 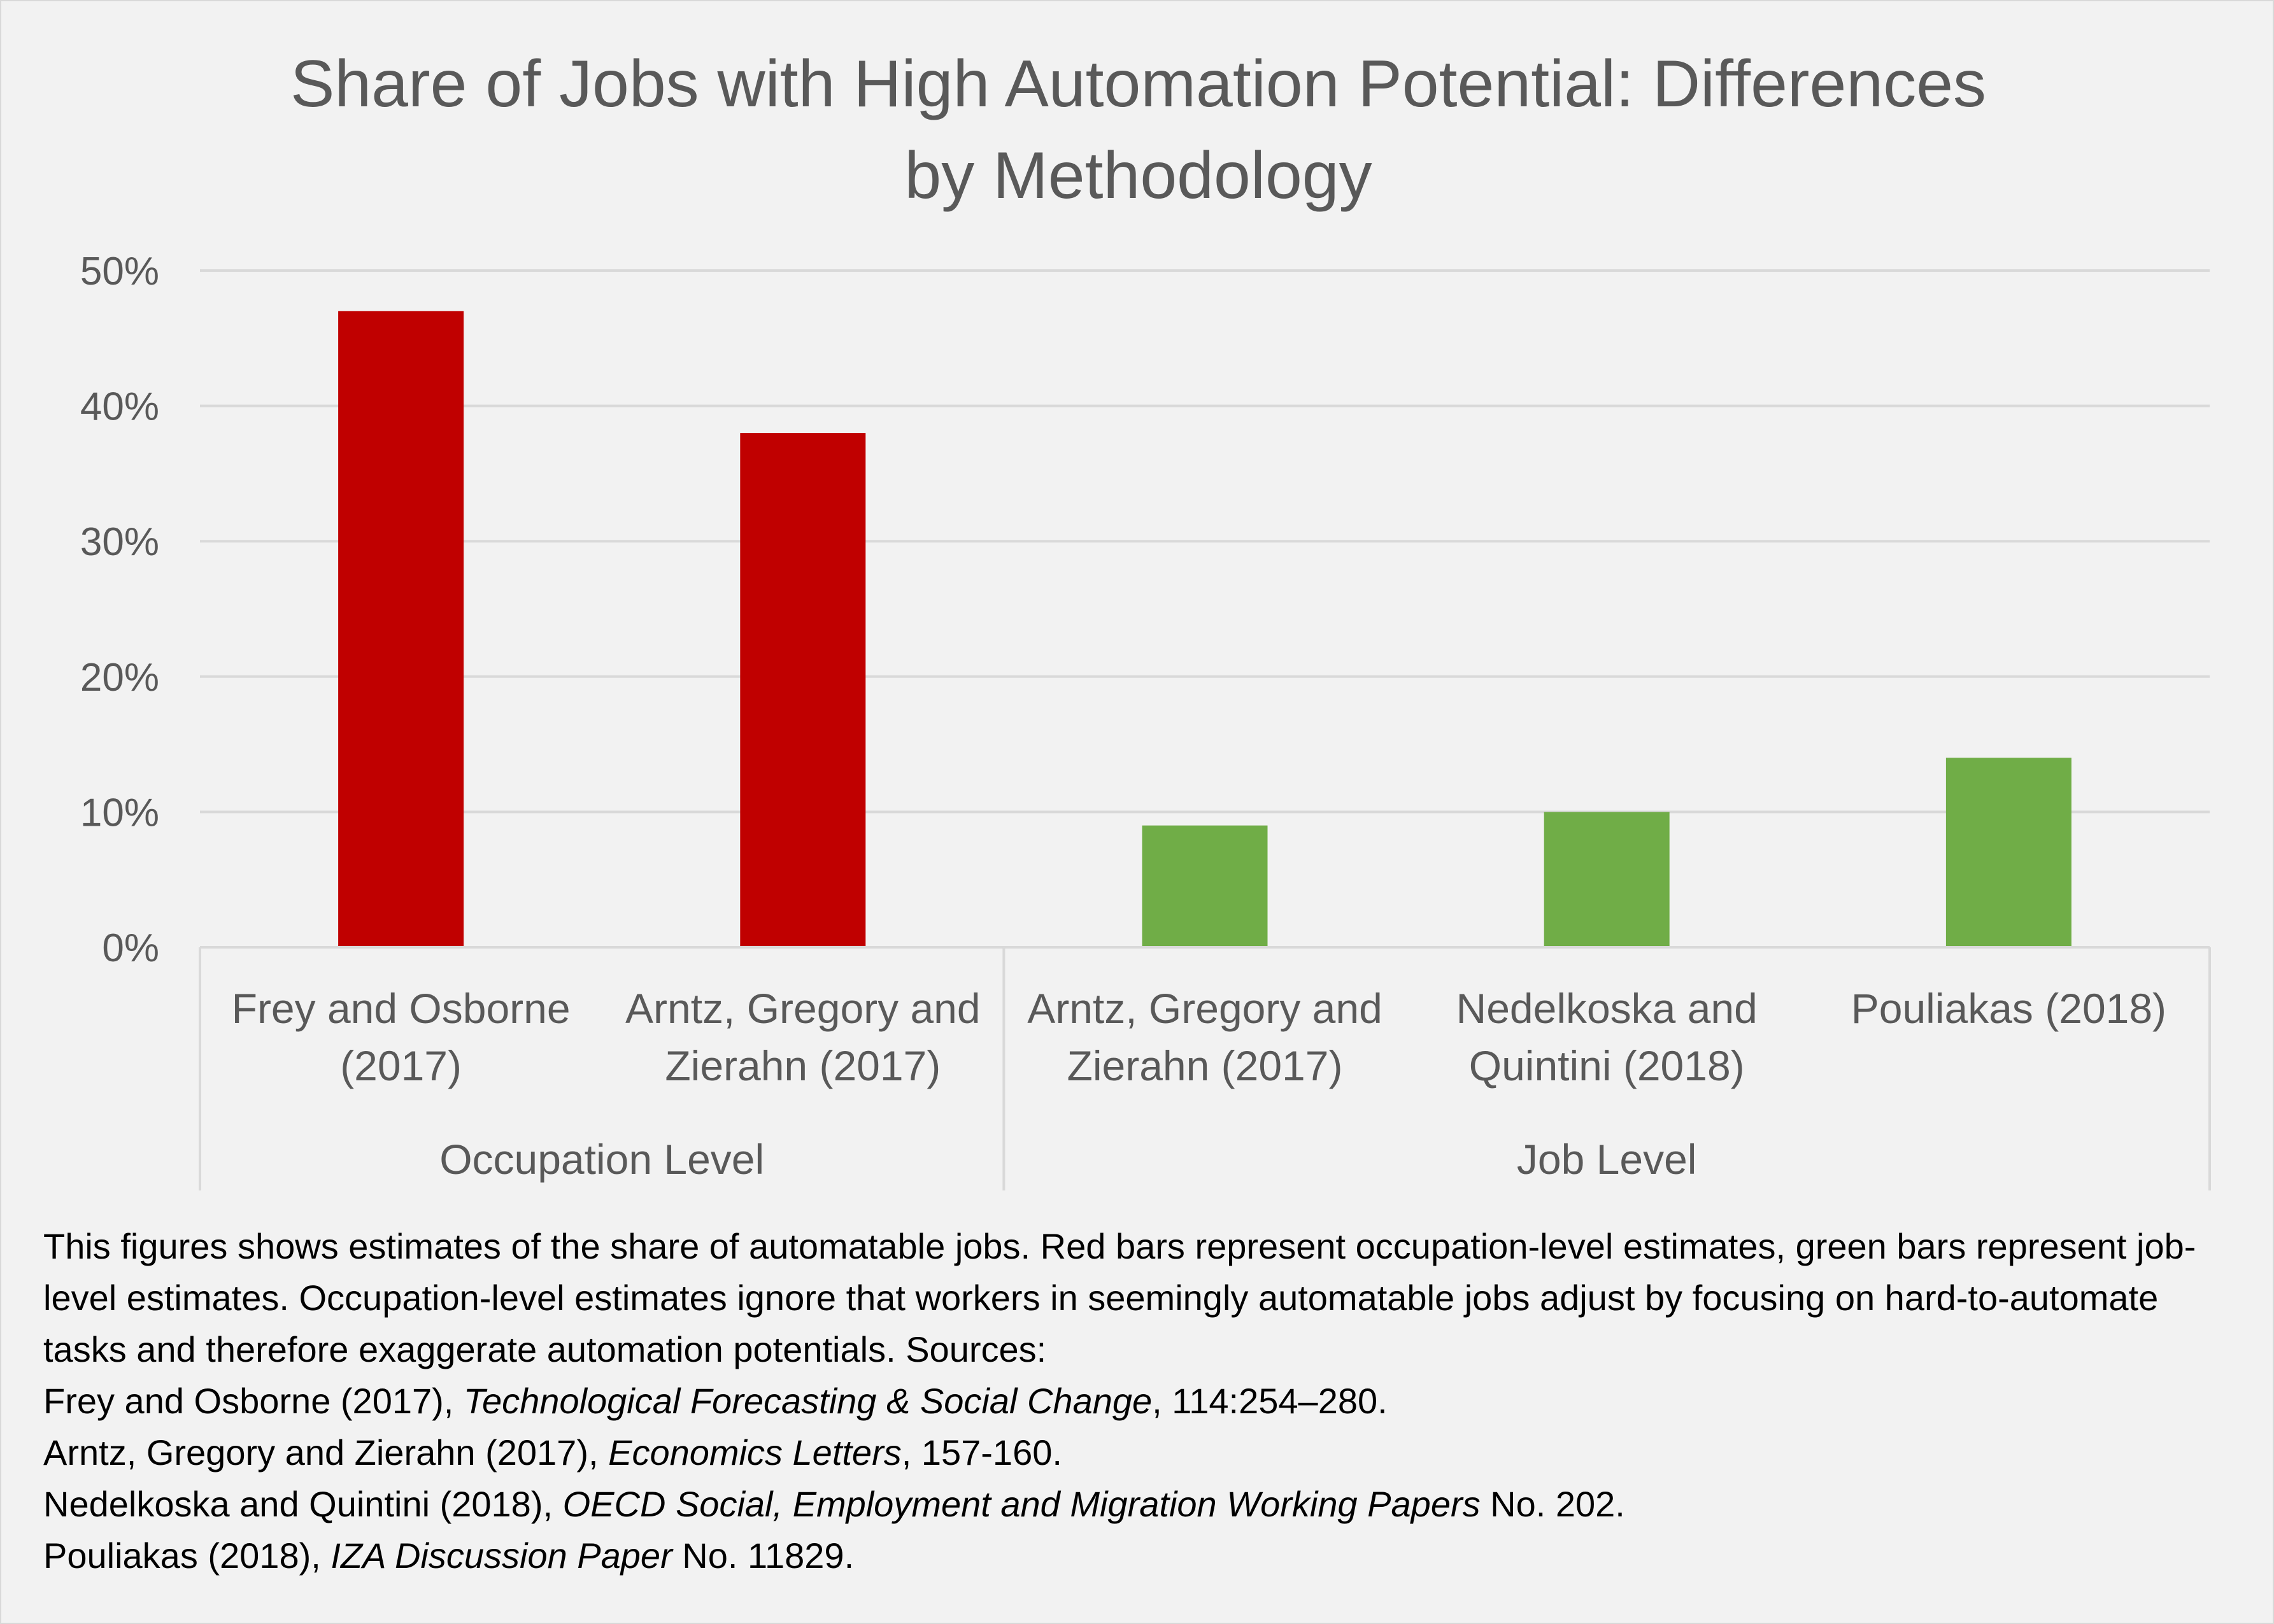 I want to click on group-label: Job Level, so click(x=1607, y=1159).